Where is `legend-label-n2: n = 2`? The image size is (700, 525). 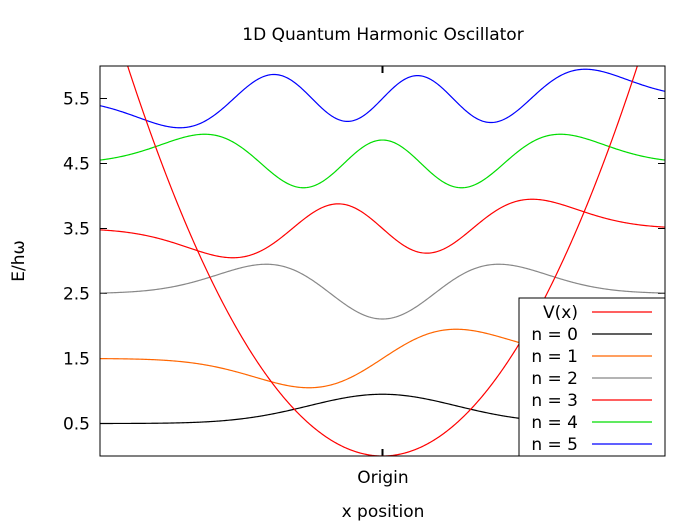 legend-label-n2: n = 2 is located at coordinates (554, 379).